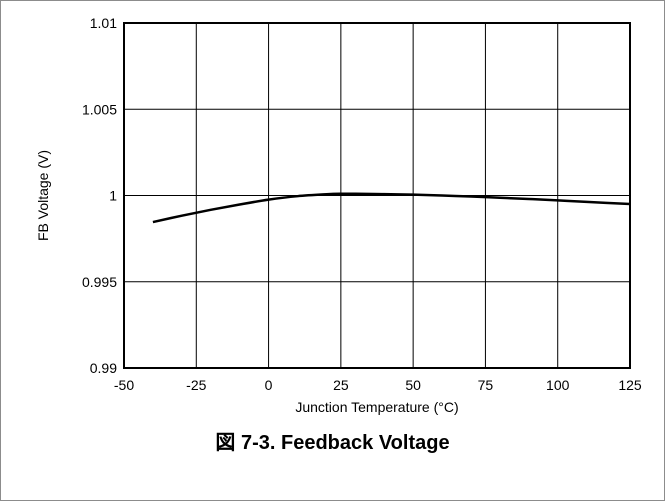  Describe the element at coordinates (99, 195) in the screenshot. I see `y-tick-labels: 0.99 0.995 1 1.005 1.01` at that location.